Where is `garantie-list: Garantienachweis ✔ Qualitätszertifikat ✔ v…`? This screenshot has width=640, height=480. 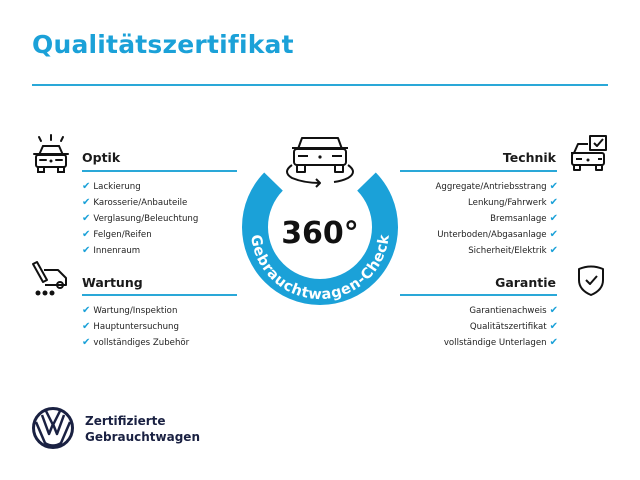 garantie-list: Garantienachweis ✔ Qualitätszertifikat ✔ v… is located at coordinates (501, 327).